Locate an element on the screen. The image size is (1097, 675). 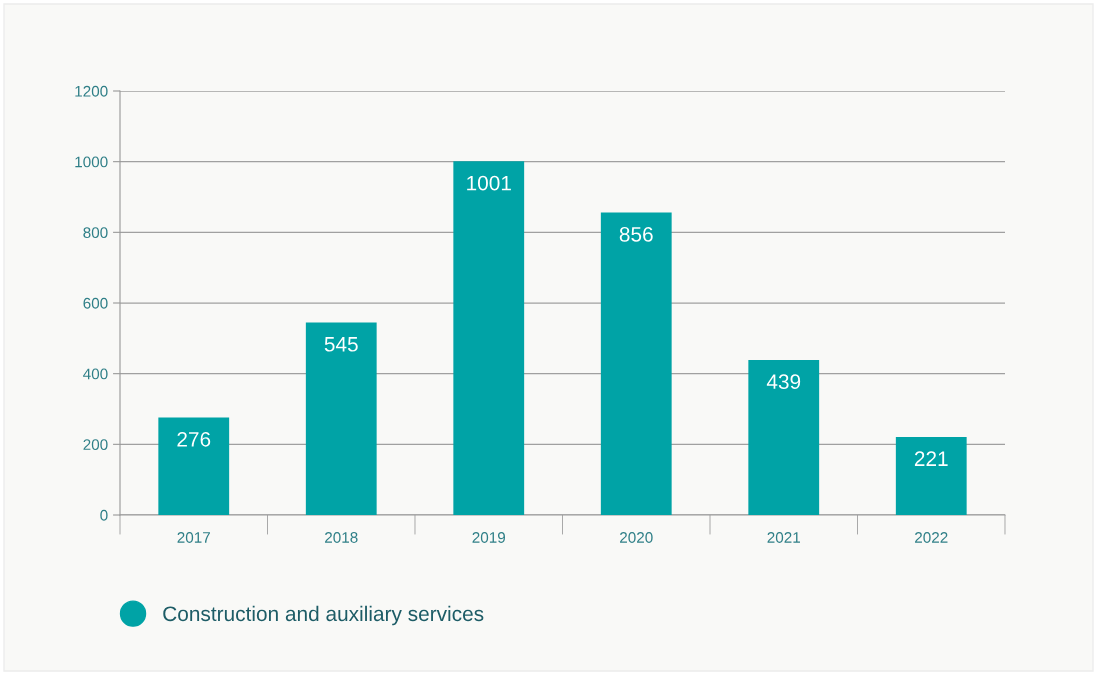
legend-label: Construction and auxiliary services is located at coordinates (323, 615).